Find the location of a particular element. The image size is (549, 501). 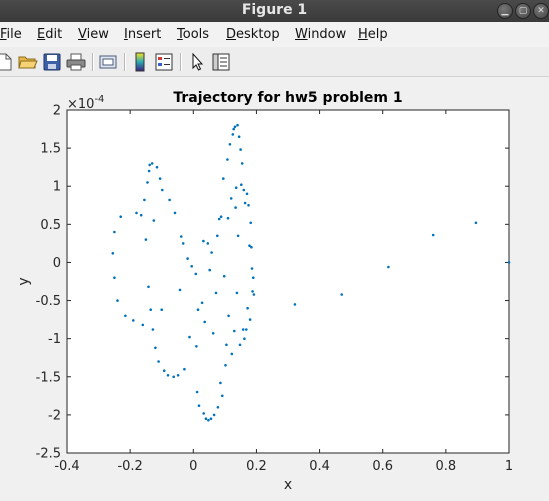

menu-help: Help is located at coordinates (373, 34).